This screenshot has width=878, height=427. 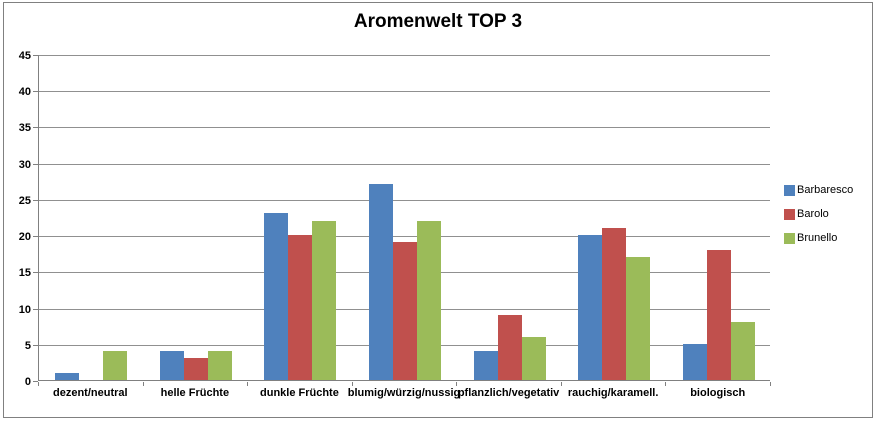 I want to click on y-axis-tick-label: 20, so click(x=24, y=237).